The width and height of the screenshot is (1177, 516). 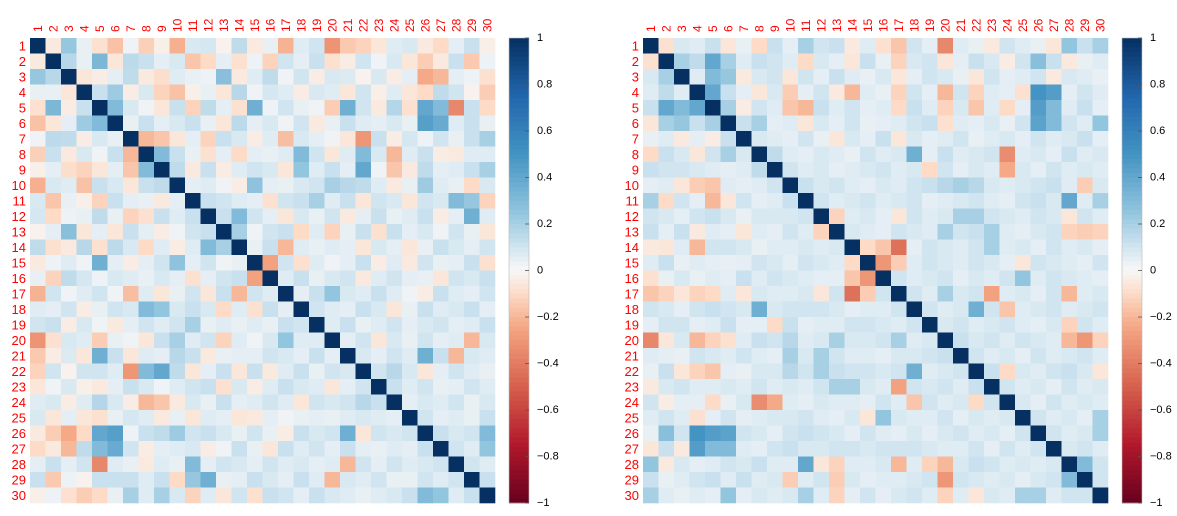 I want to click on column-label: 15, so click(x=868, y=25).